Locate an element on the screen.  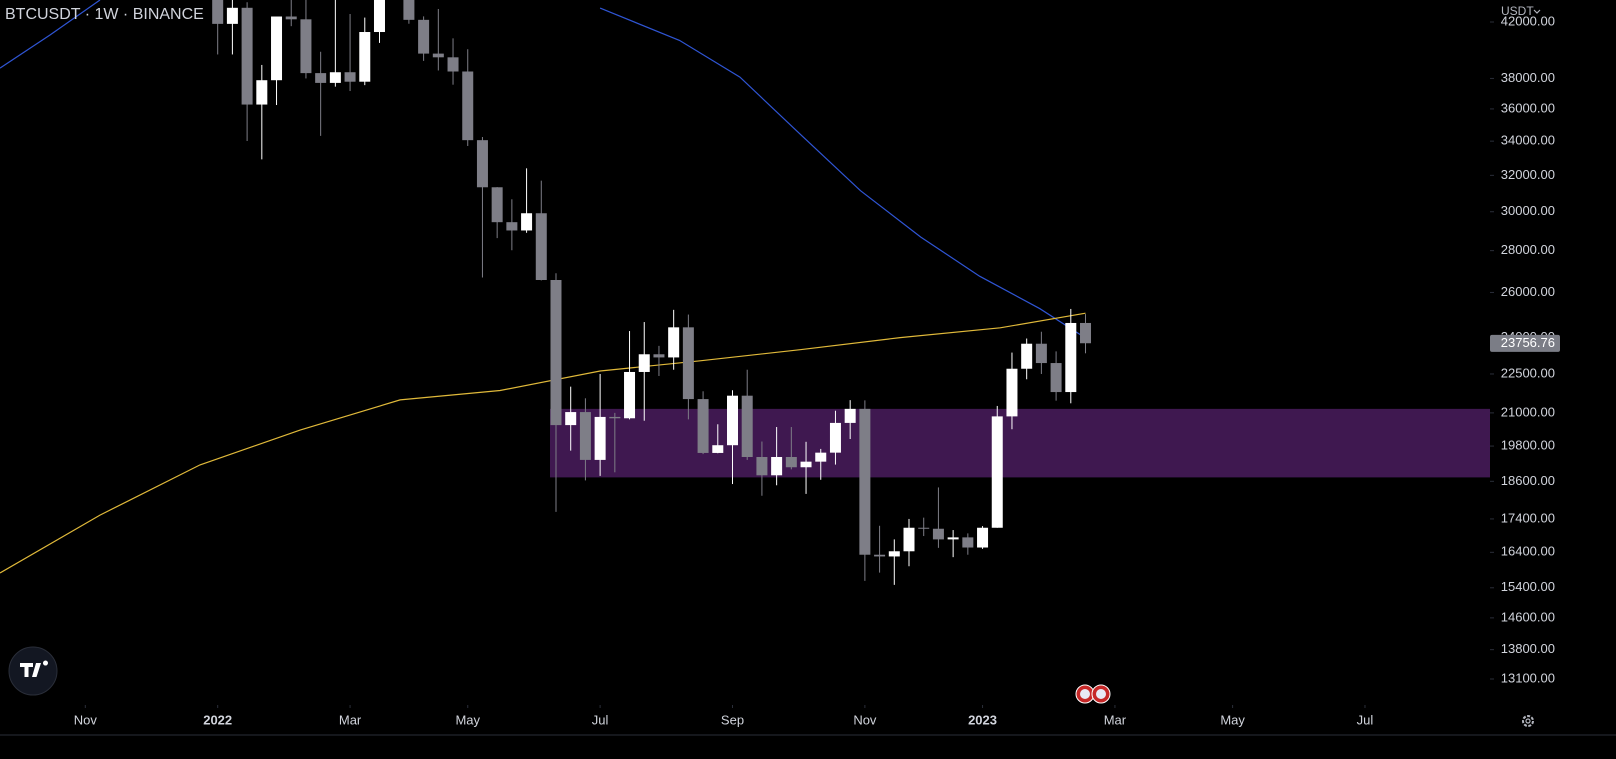
y-tick-label: 32000.00 is located at coordinates (1528, 174).